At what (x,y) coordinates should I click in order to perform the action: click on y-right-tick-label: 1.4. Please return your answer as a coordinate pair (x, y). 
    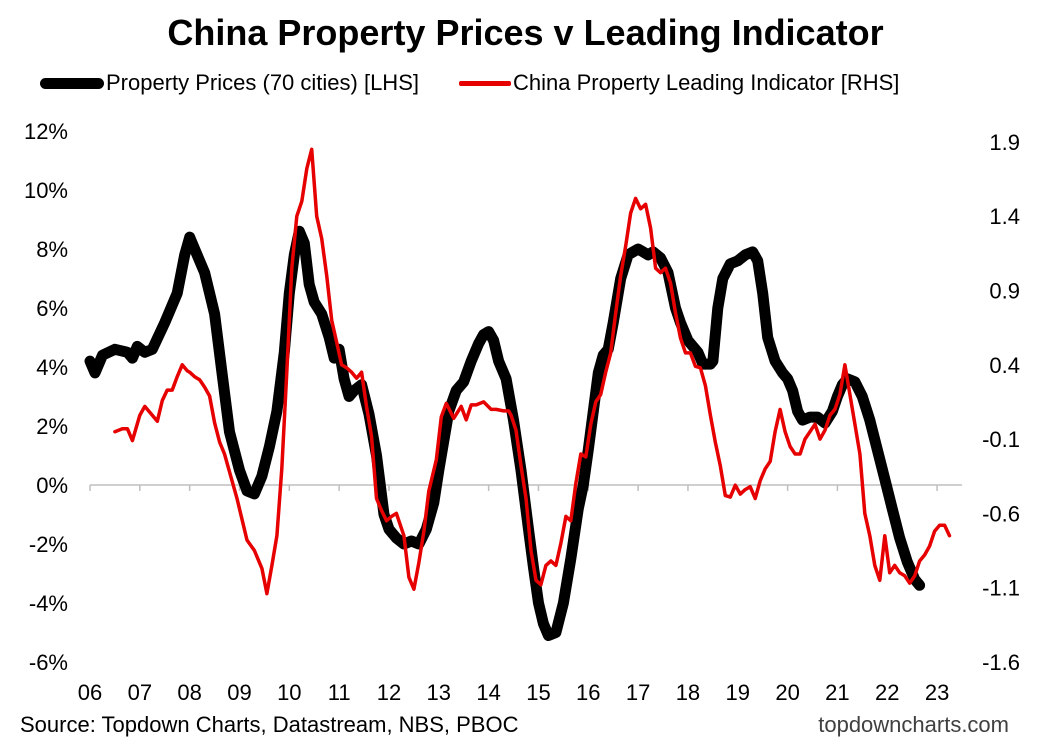
    Looking at the image, I should click on (1004, 216).